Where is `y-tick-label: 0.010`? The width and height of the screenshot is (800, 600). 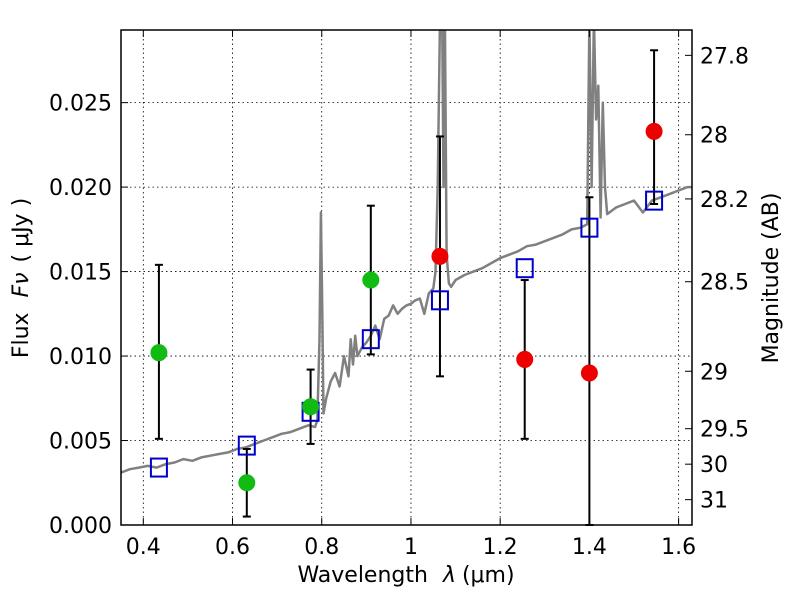 y-tick-label: 0.010 is located at coordinates (80, 357).